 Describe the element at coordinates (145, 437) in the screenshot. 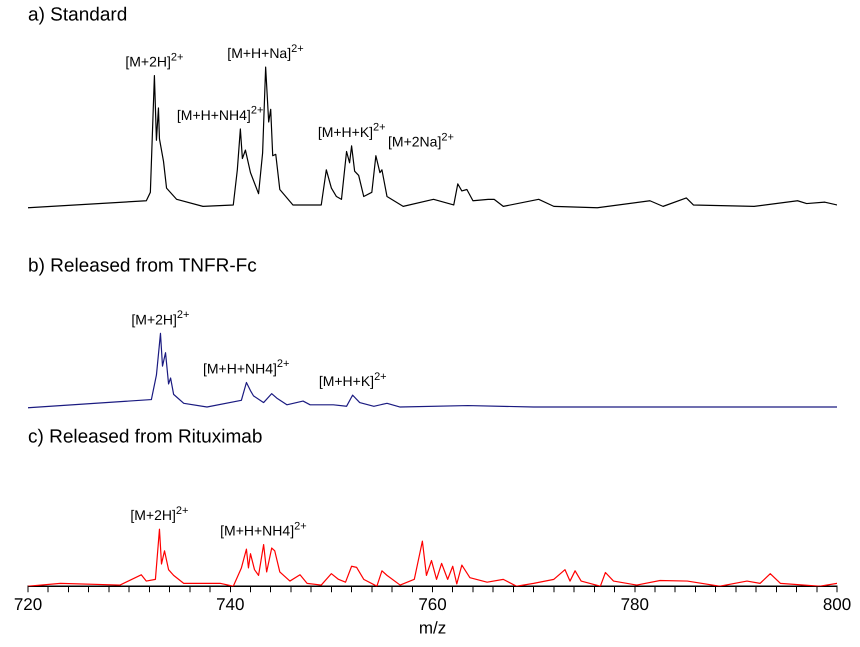

I see `chart-title: c) Released from Rituximab` at that location.